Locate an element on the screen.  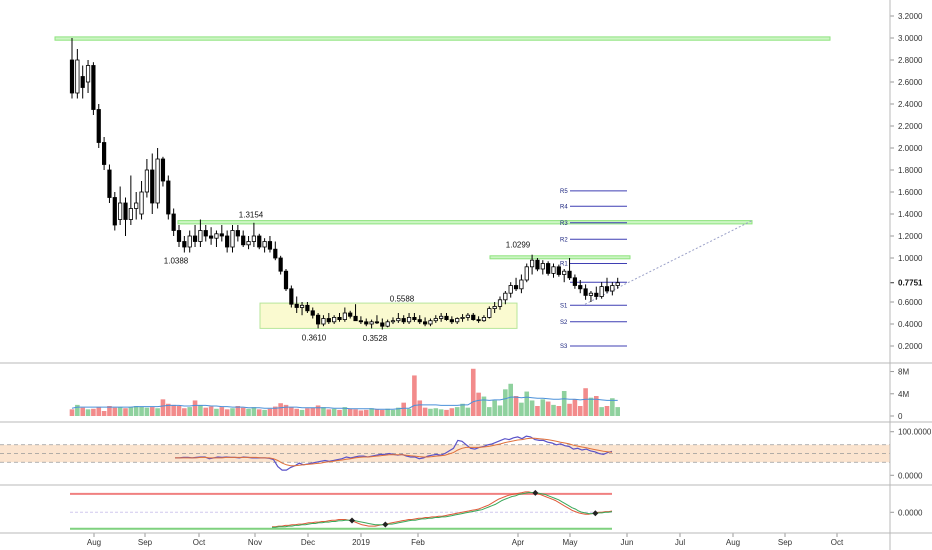
osc-main-line is located at coordinates (442, 509).